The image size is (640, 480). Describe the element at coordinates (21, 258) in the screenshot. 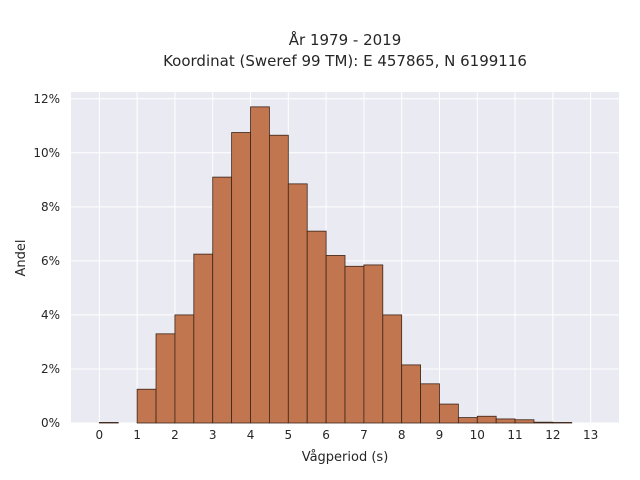

I see `y-axis-label: Andel` at that location.